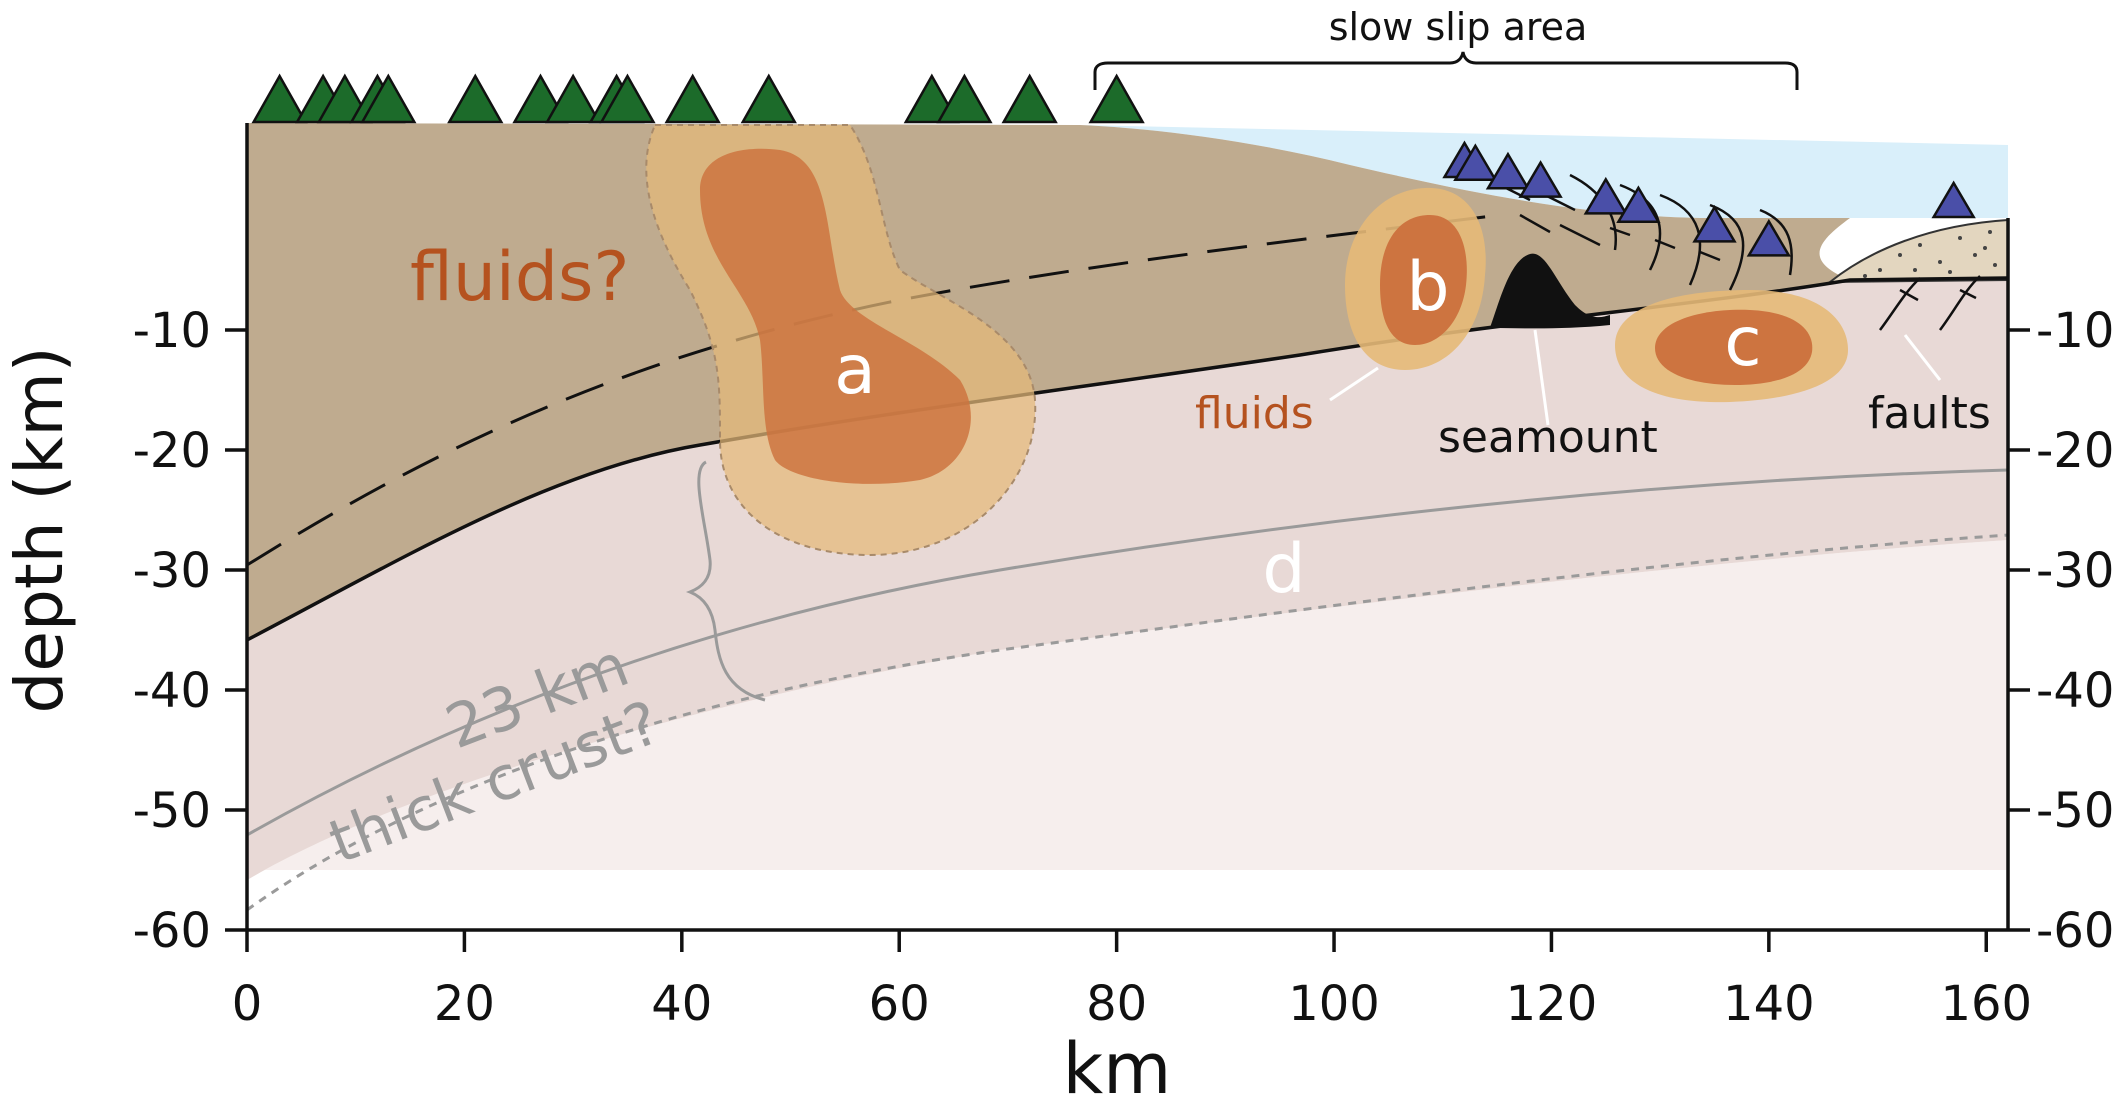 This screenshot has height=1115, width=2128. What do you see at coordinates (2061, 631) in the screenshot?
I see `y-axis-right-ticks: -10 -20 -30 -40 -50 -60` at bounding box center [2061, 631].